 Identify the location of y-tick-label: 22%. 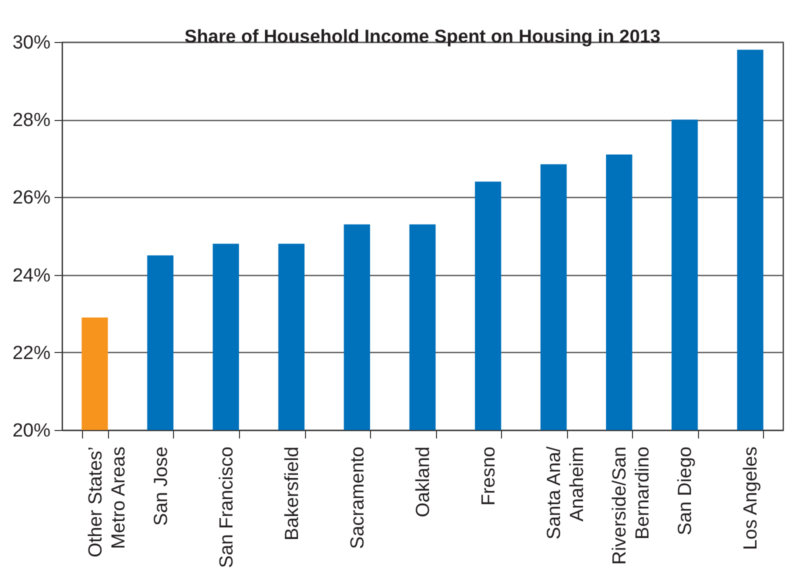
(31, 353).